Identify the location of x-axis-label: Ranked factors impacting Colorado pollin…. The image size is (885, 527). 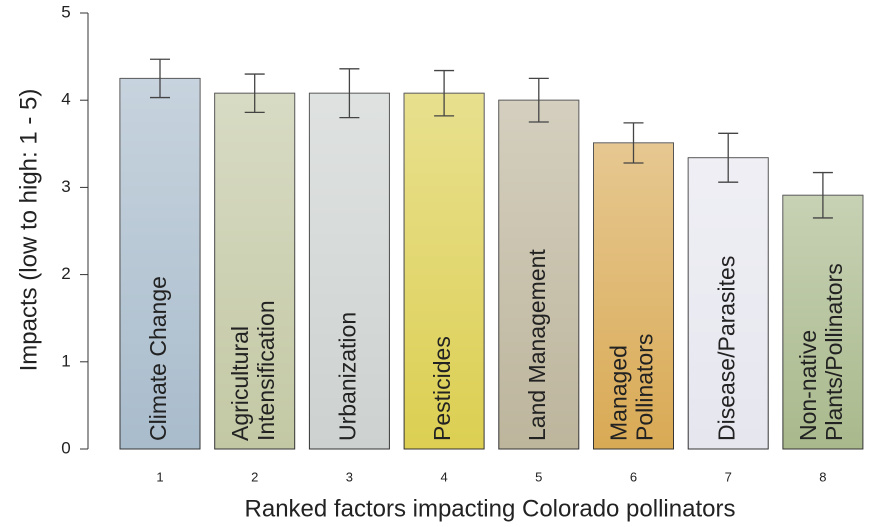
(490, 508).